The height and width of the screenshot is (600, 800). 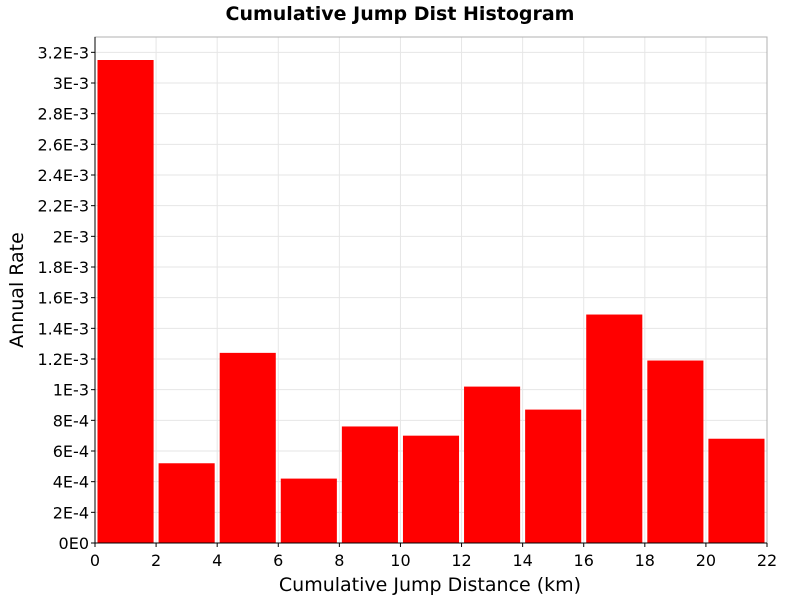 What do you see at coordinates (400, 560) in the screenshot?
I see `x-tick-label: 10` at bounding box center [400, 560].